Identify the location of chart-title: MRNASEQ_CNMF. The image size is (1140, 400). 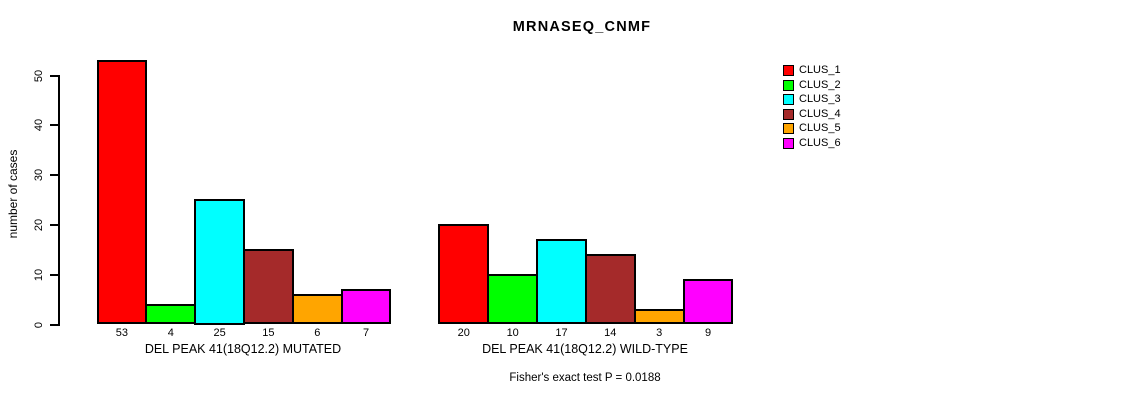
(582, 27).